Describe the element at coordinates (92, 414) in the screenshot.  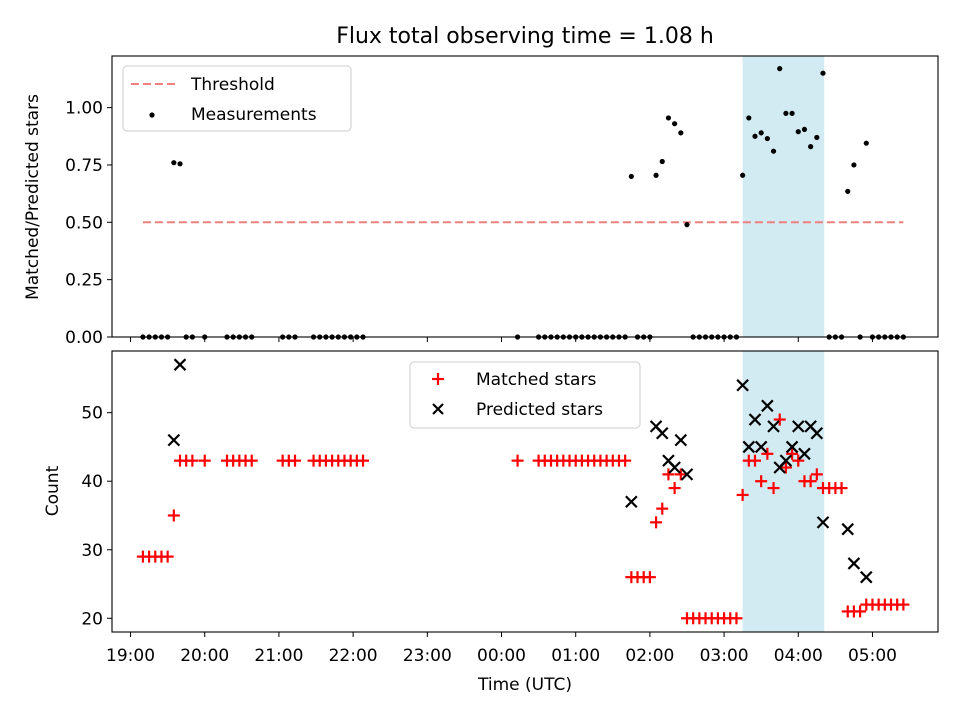
I see `bottom-y-tick-label: 50` at that location.